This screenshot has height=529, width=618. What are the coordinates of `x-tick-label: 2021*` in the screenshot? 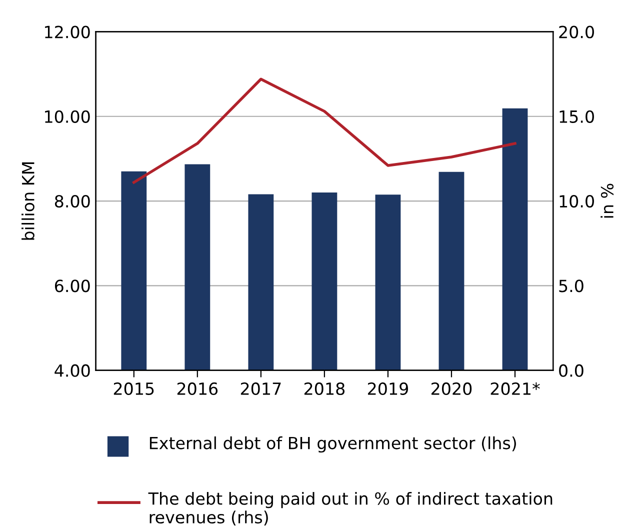 It's located at (515, 389).